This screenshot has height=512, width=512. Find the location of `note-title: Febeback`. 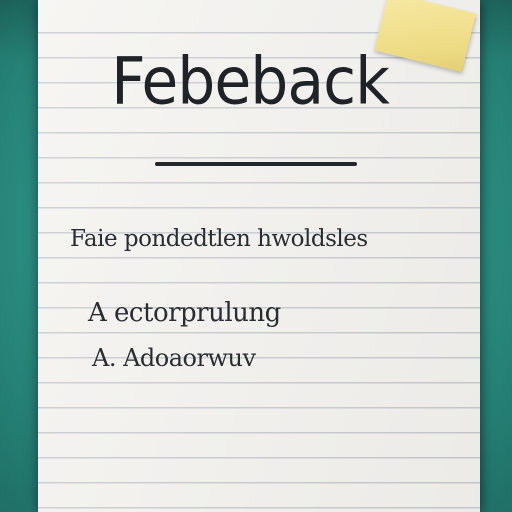

note-title: Febeback is located at coordinates (250, 82).